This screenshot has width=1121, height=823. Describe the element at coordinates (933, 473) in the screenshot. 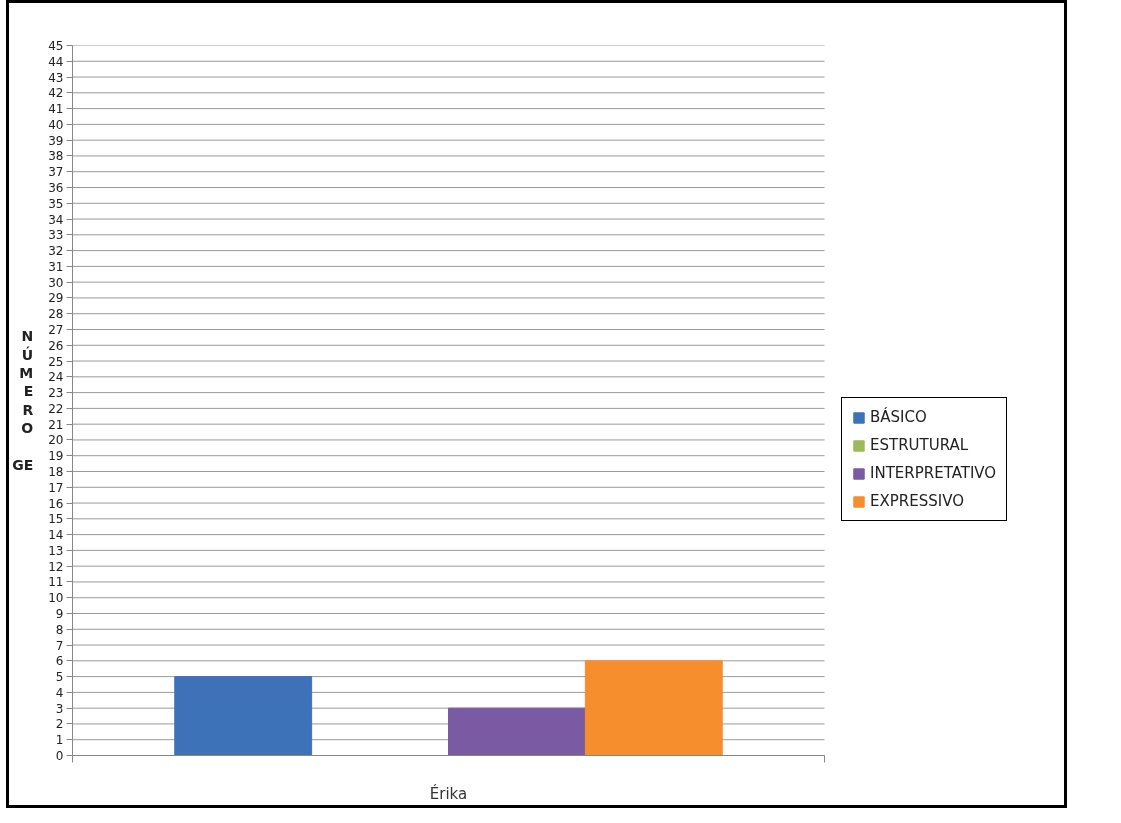

I see `legend-label: INTERPRETATIVO` at that location.